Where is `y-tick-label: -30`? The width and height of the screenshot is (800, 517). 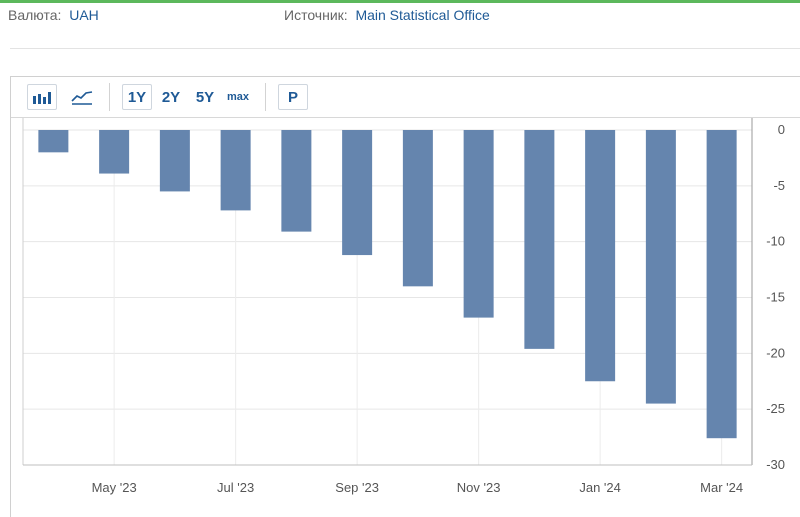
y-tick-label: -30 is located at coordinates (775, 464).